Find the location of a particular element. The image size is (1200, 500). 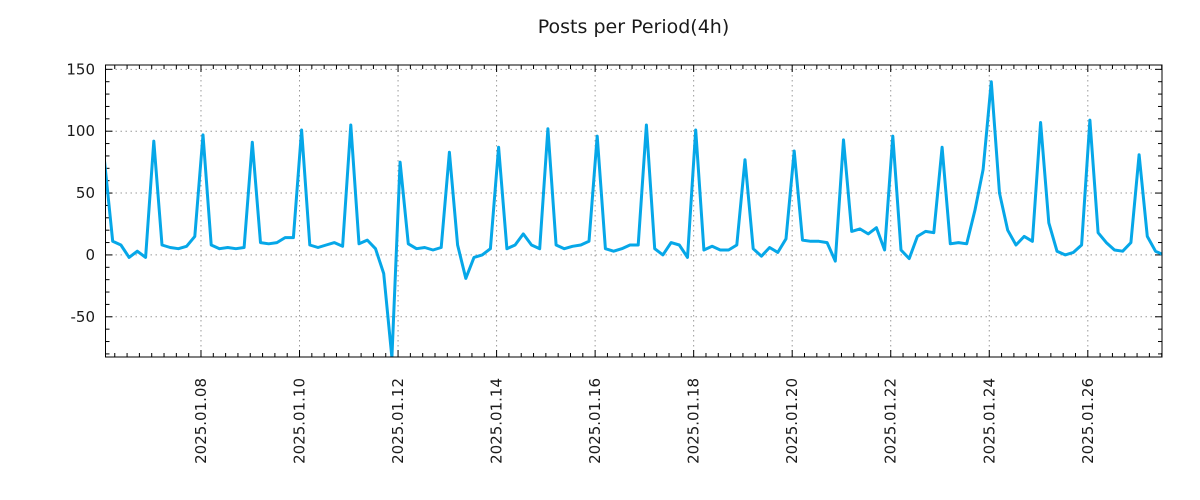

x-axis-tick-label: 2025.01.18 is located at coordinates (694, 421).